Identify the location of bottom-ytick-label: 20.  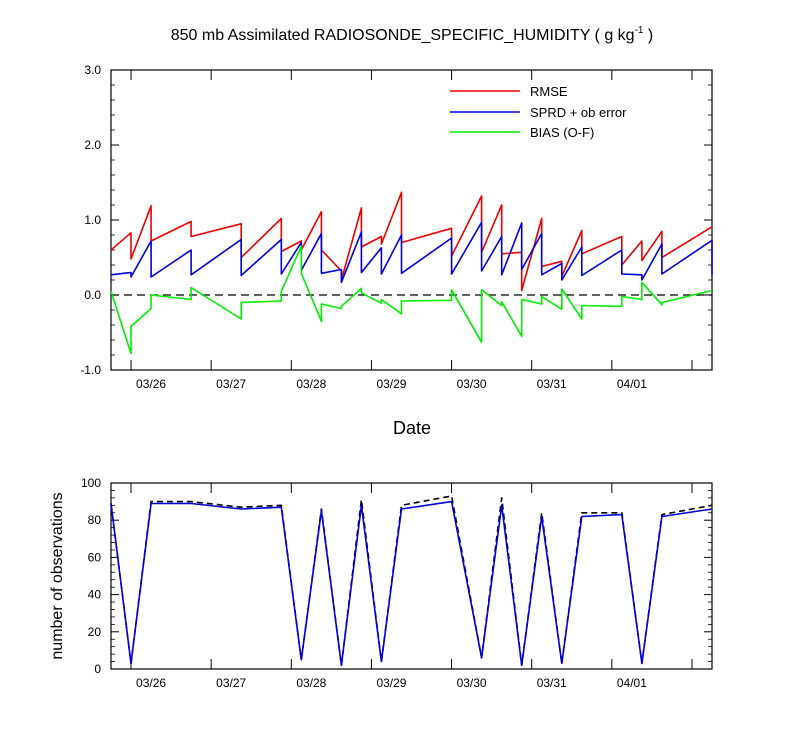
(95, 632).